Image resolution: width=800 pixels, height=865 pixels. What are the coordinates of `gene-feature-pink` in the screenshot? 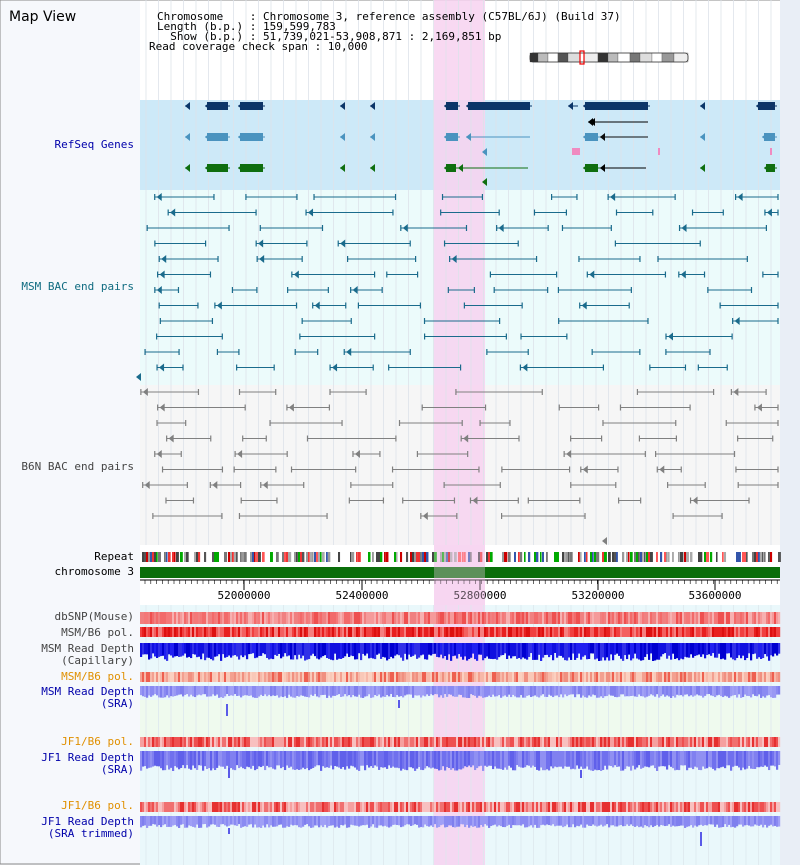 It's located at (771, 151).